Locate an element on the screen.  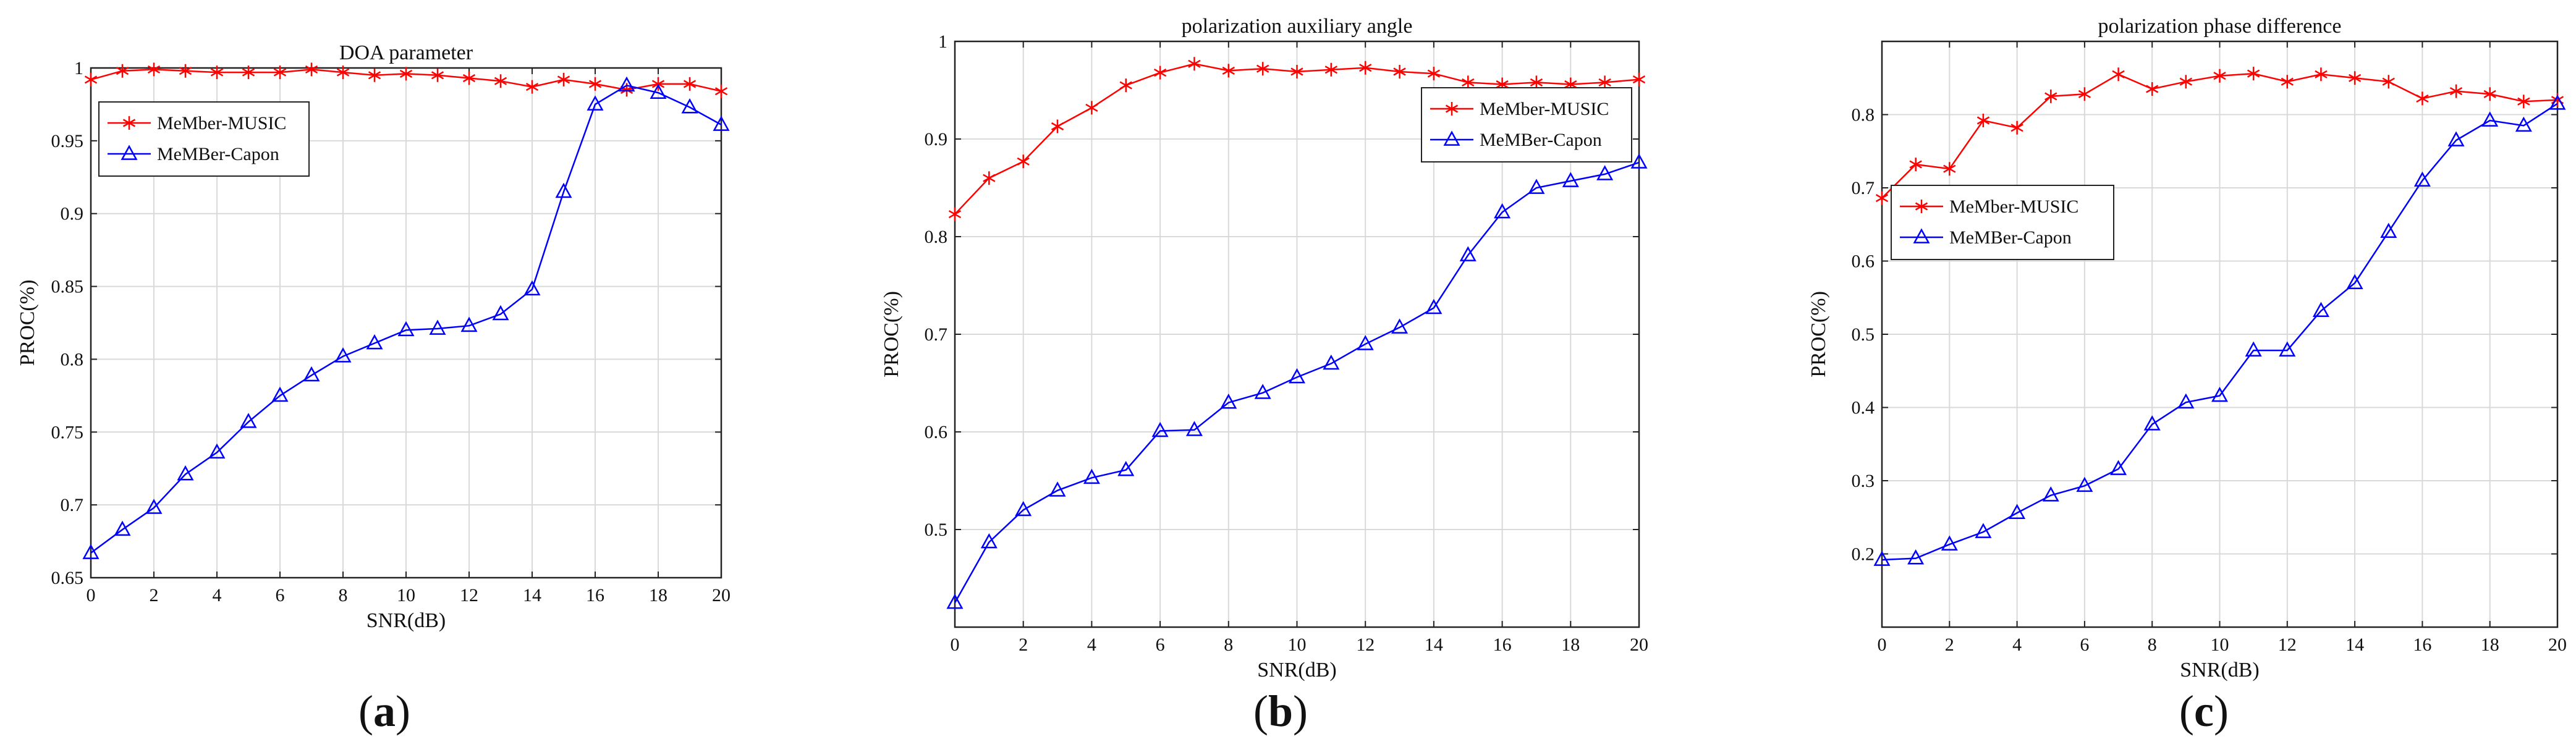
y-tick-label: 0.7 is located at coordinates (936, 334).